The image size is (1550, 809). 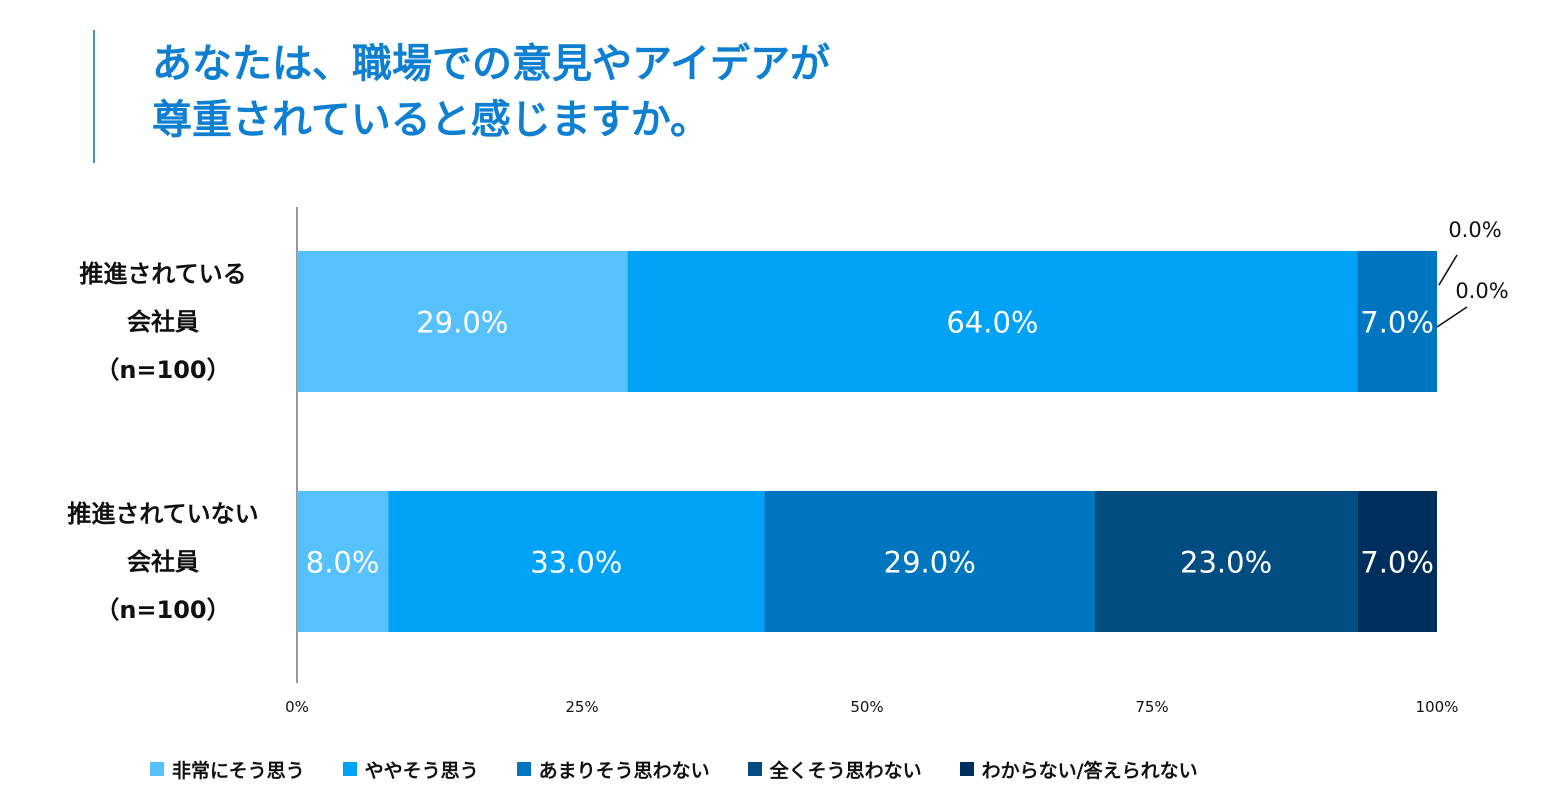 I want to click on category-label-line: 推進されている, so click(x=163, y=273).